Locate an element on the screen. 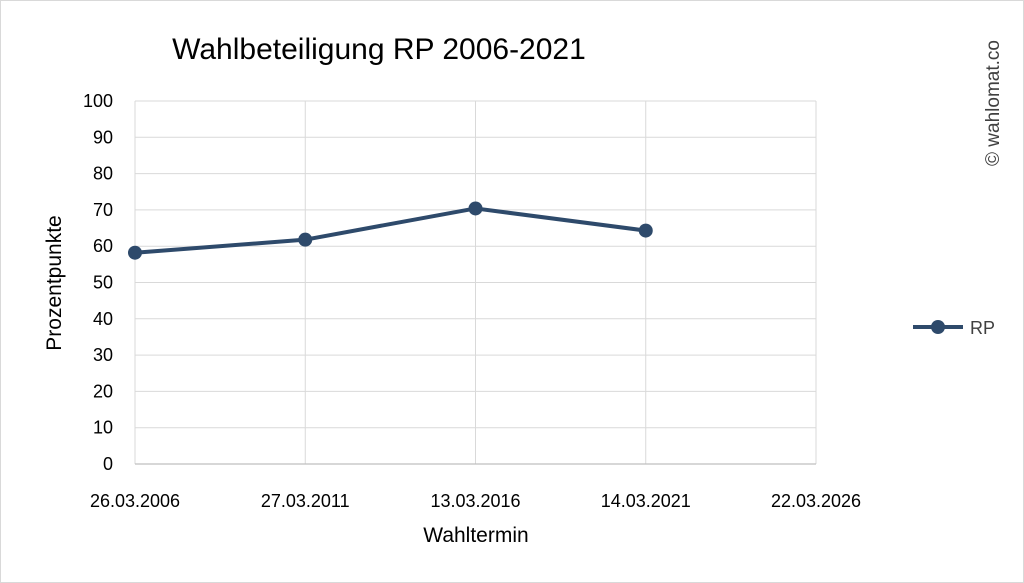 Image resolution: width=1024 pixels, height=583 pixels. y-tick-label: 10 is located at coordinates (103, 428).